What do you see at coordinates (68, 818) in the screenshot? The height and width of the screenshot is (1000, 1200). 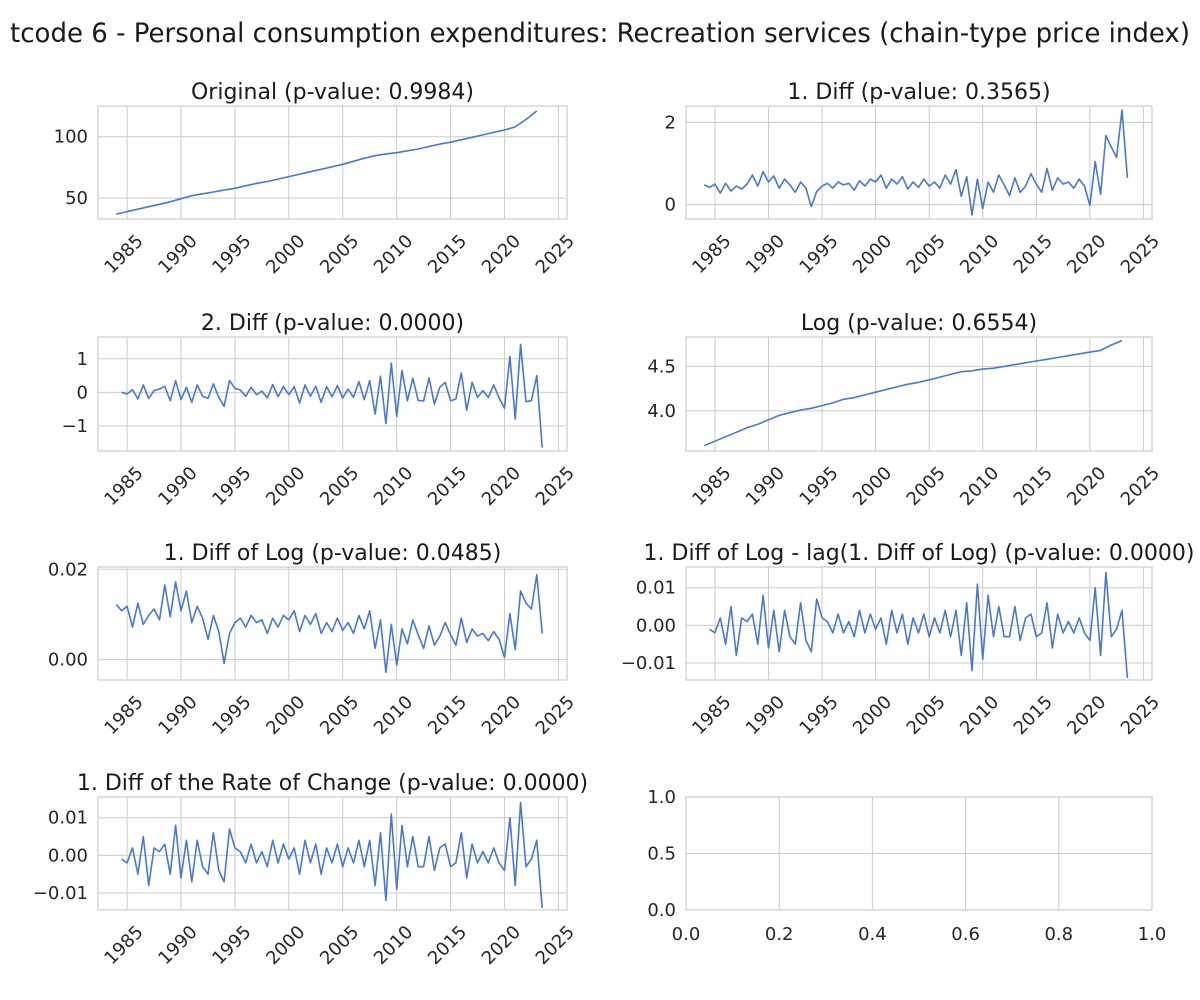 I see `y-tick-label: 0.01` at bounding box center [68, 818].